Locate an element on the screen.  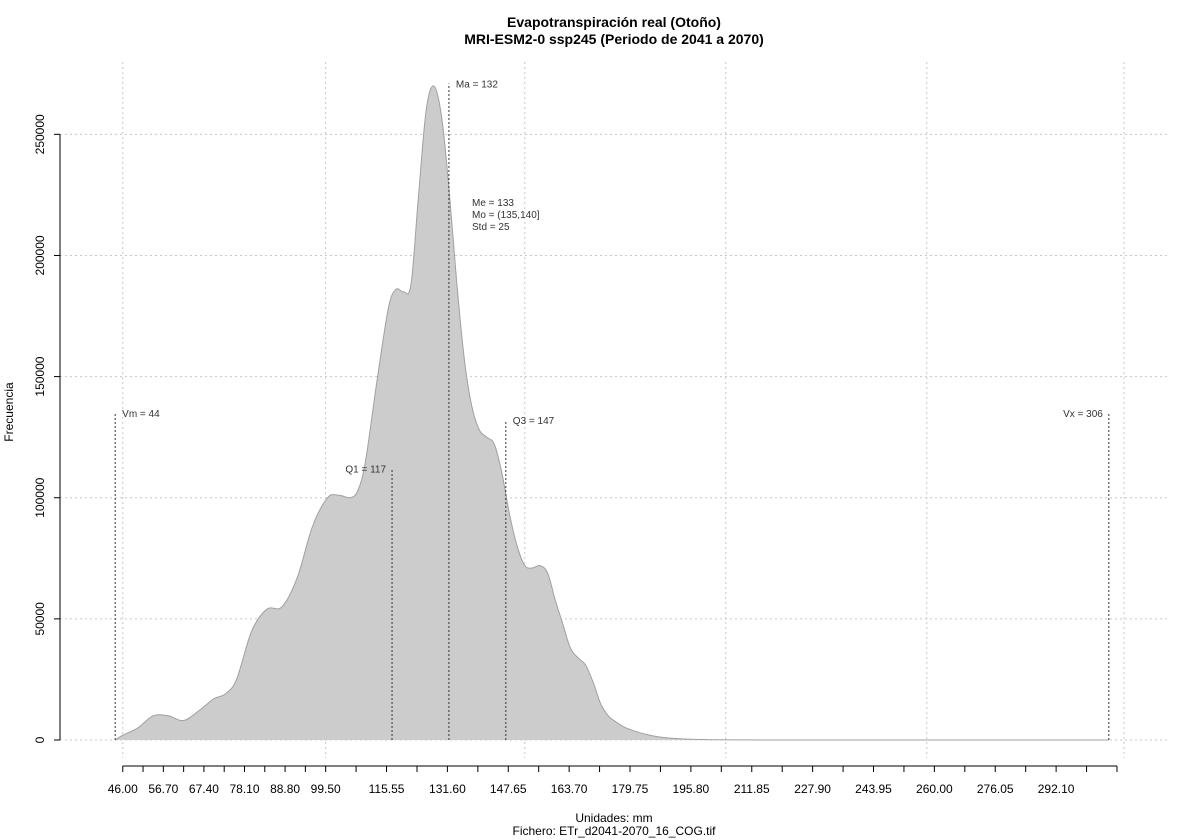
x-tick-label: 88.80 is located at coordinates (285, 789).